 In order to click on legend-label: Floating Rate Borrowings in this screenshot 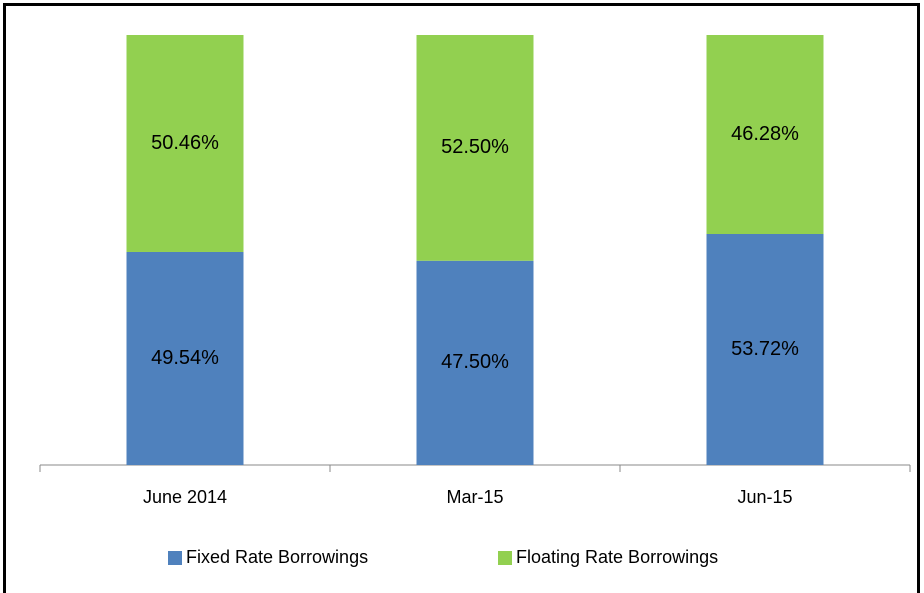, I will do `click(617, 557)`.